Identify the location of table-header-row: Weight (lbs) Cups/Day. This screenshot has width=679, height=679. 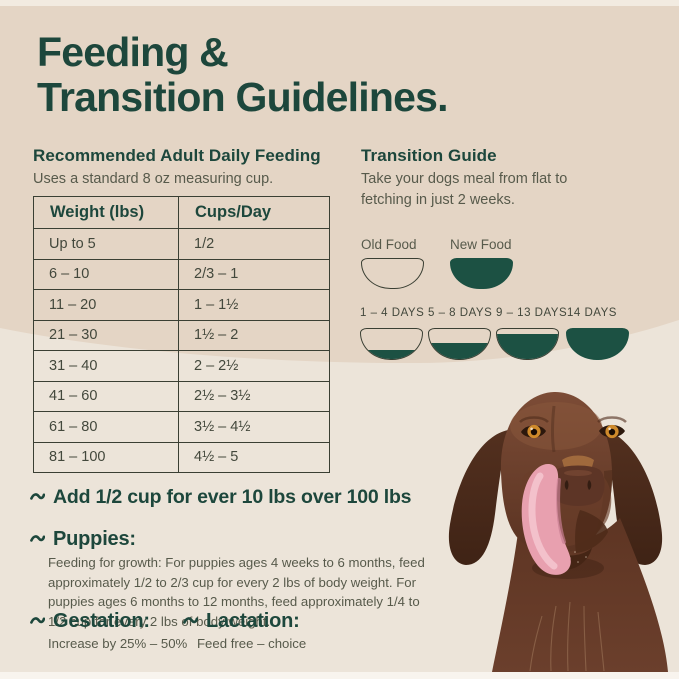
(181, 212).